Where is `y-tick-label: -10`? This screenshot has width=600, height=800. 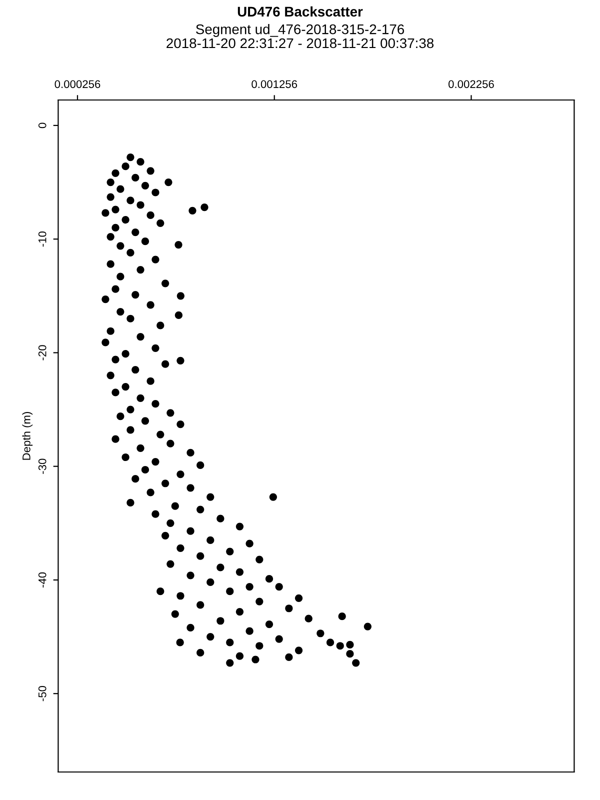
y-tick-label: -10 is located at coordinates (42, 239).